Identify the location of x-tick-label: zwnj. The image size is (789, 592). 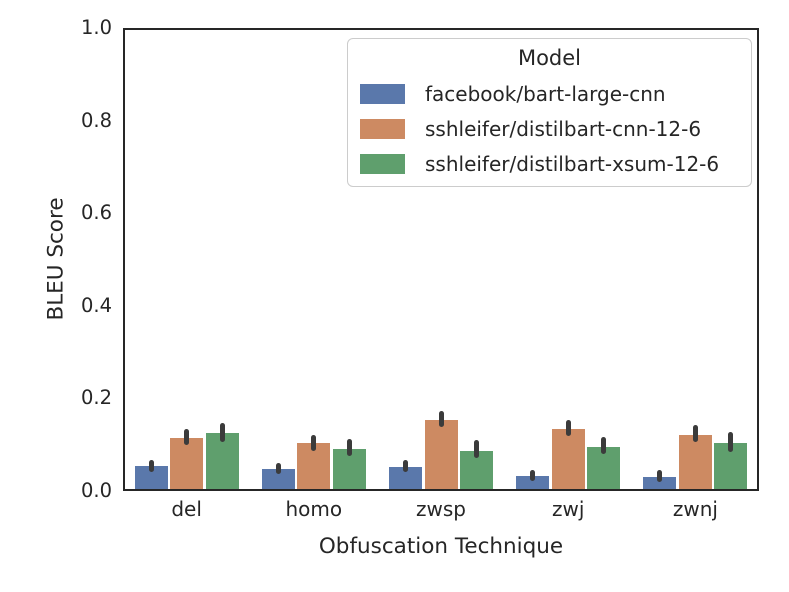
(695, 509).